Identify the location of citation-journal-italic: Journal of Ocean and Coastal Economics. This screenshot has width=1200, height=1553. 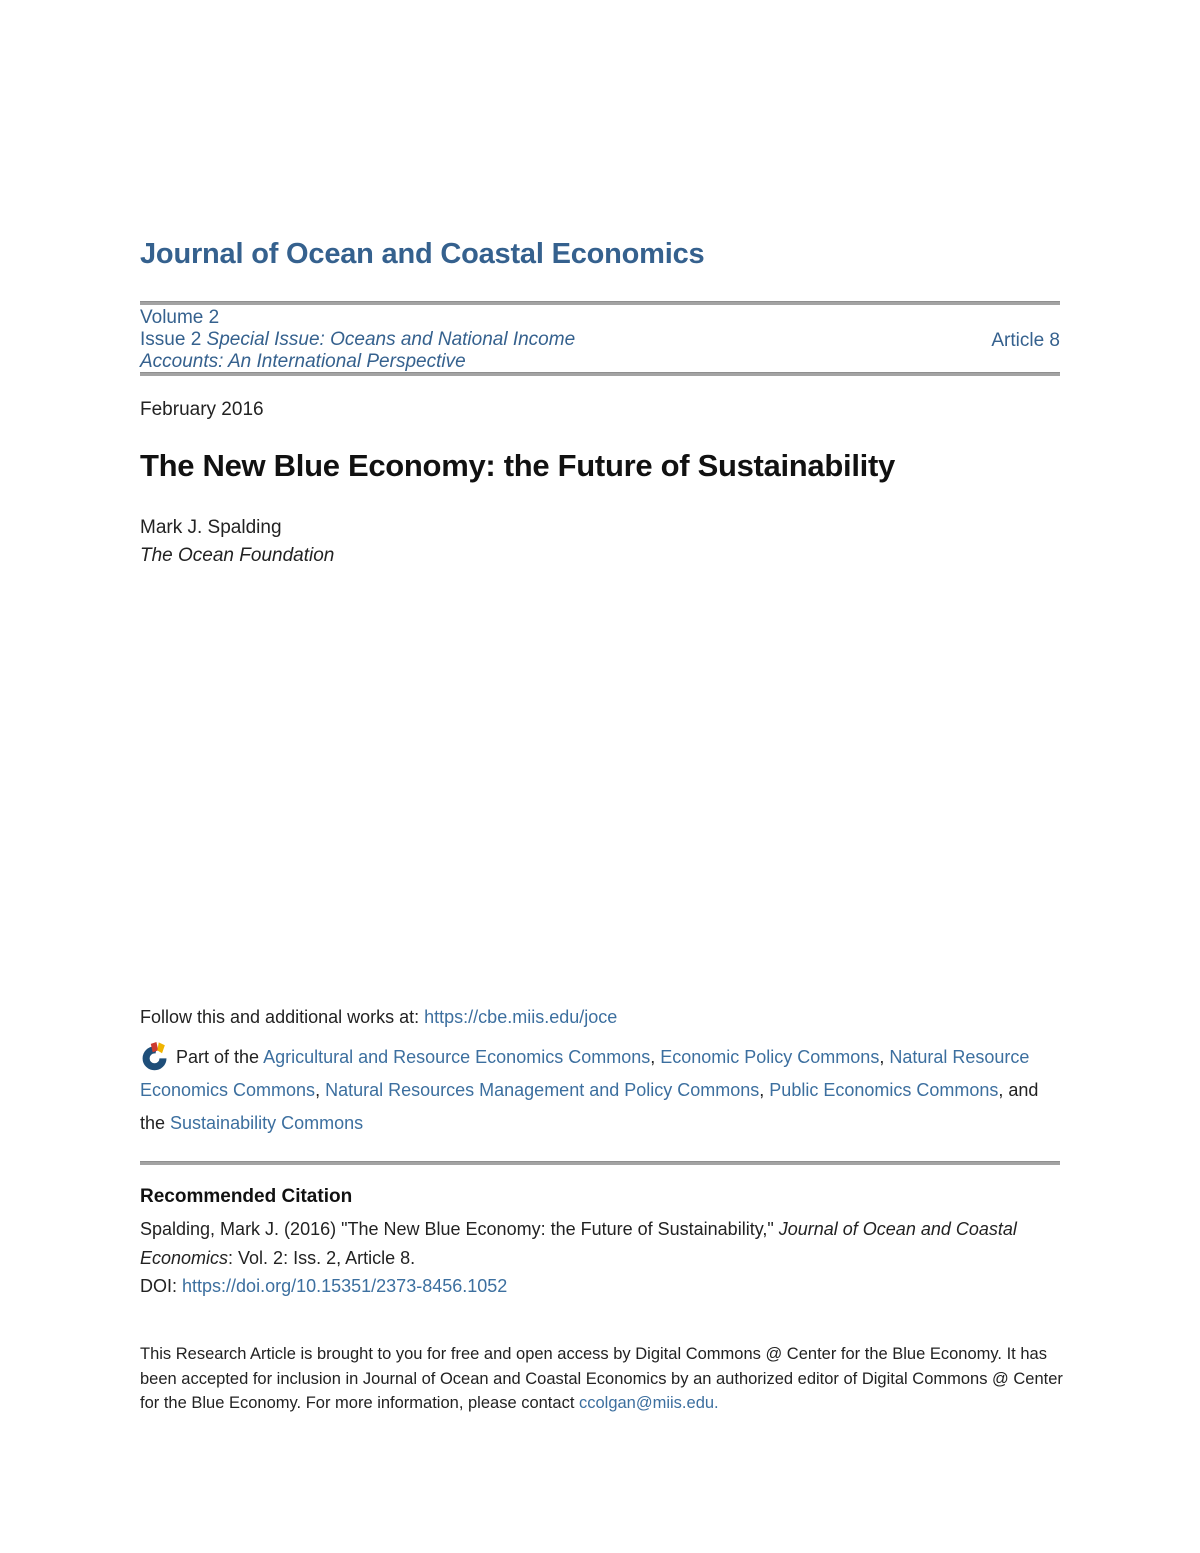
(578, 1243).